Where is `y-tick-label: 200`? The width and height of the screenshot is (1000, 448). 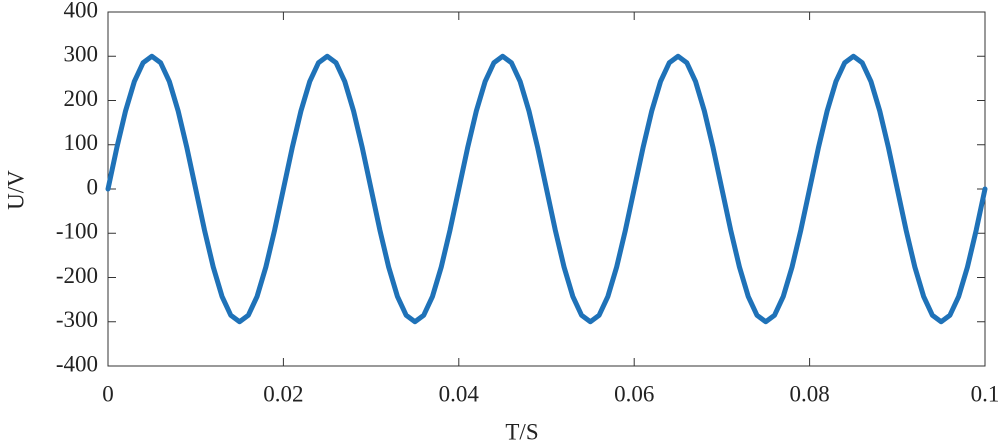 y-tick-label: 200 is located at coordinates (81, 98).